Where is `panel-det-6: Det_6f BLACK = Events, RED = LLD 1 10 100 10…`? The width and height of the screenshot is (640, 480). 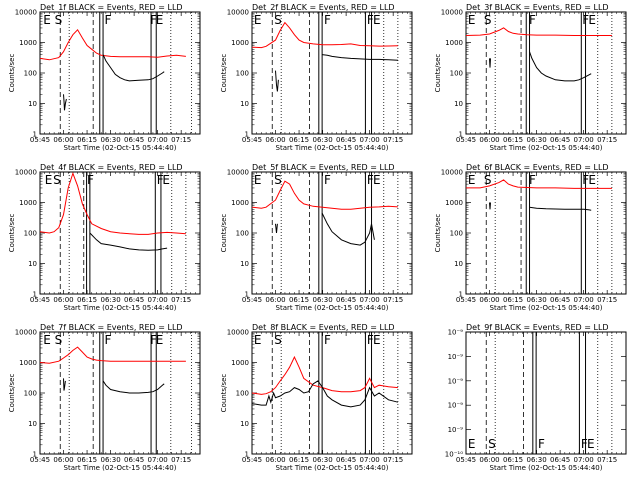
panel-det-6: Det_6f BLACK = Events, RED = LLD 1 10 100 10… is located at coordinates (530, 237).